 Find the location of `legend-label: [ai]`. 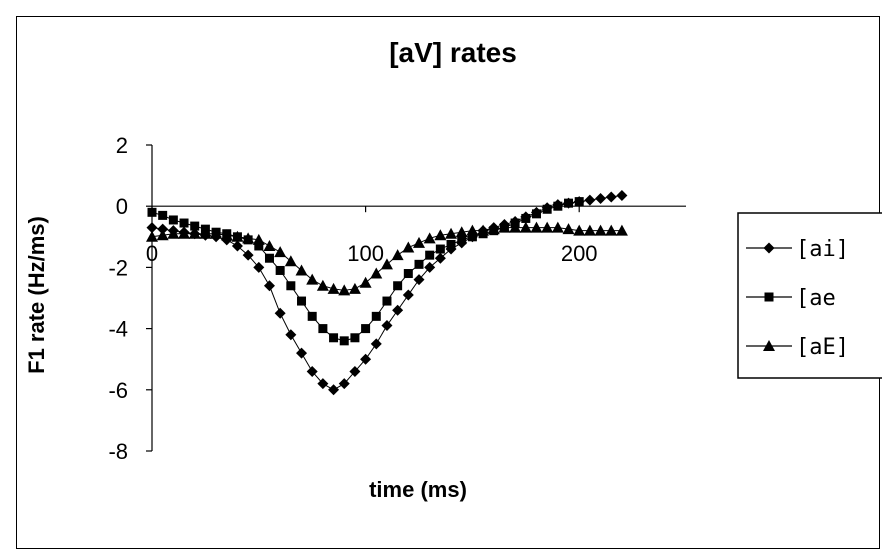

legend-label: [ai] is located at coordinates (822, 249).